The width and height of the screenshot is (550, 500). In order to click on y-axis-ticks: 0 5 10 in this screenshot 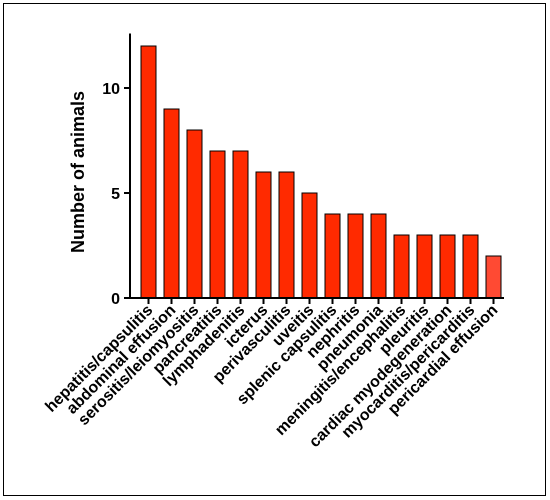, I will do `click(116, 194)`.